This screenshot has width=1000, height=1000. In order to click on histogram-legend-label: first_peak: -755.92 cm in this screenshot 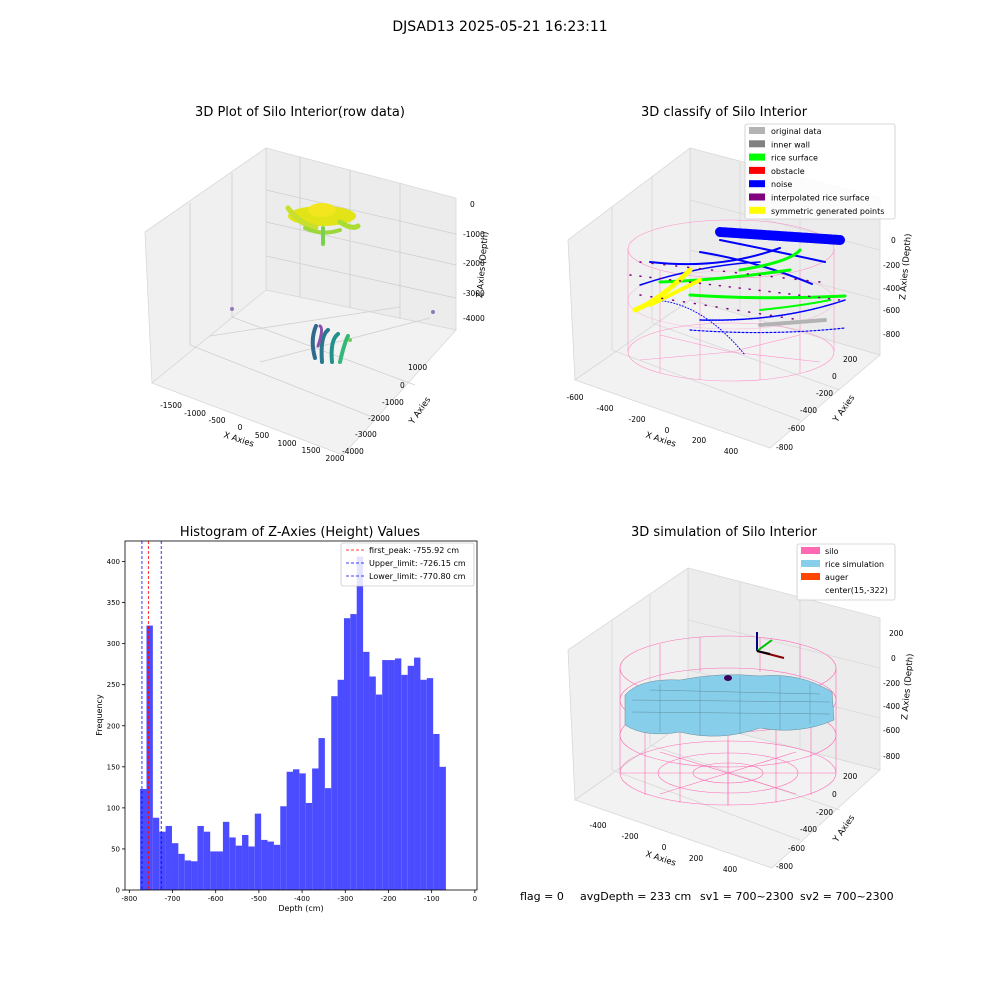, I will do `click(414, 550)`.